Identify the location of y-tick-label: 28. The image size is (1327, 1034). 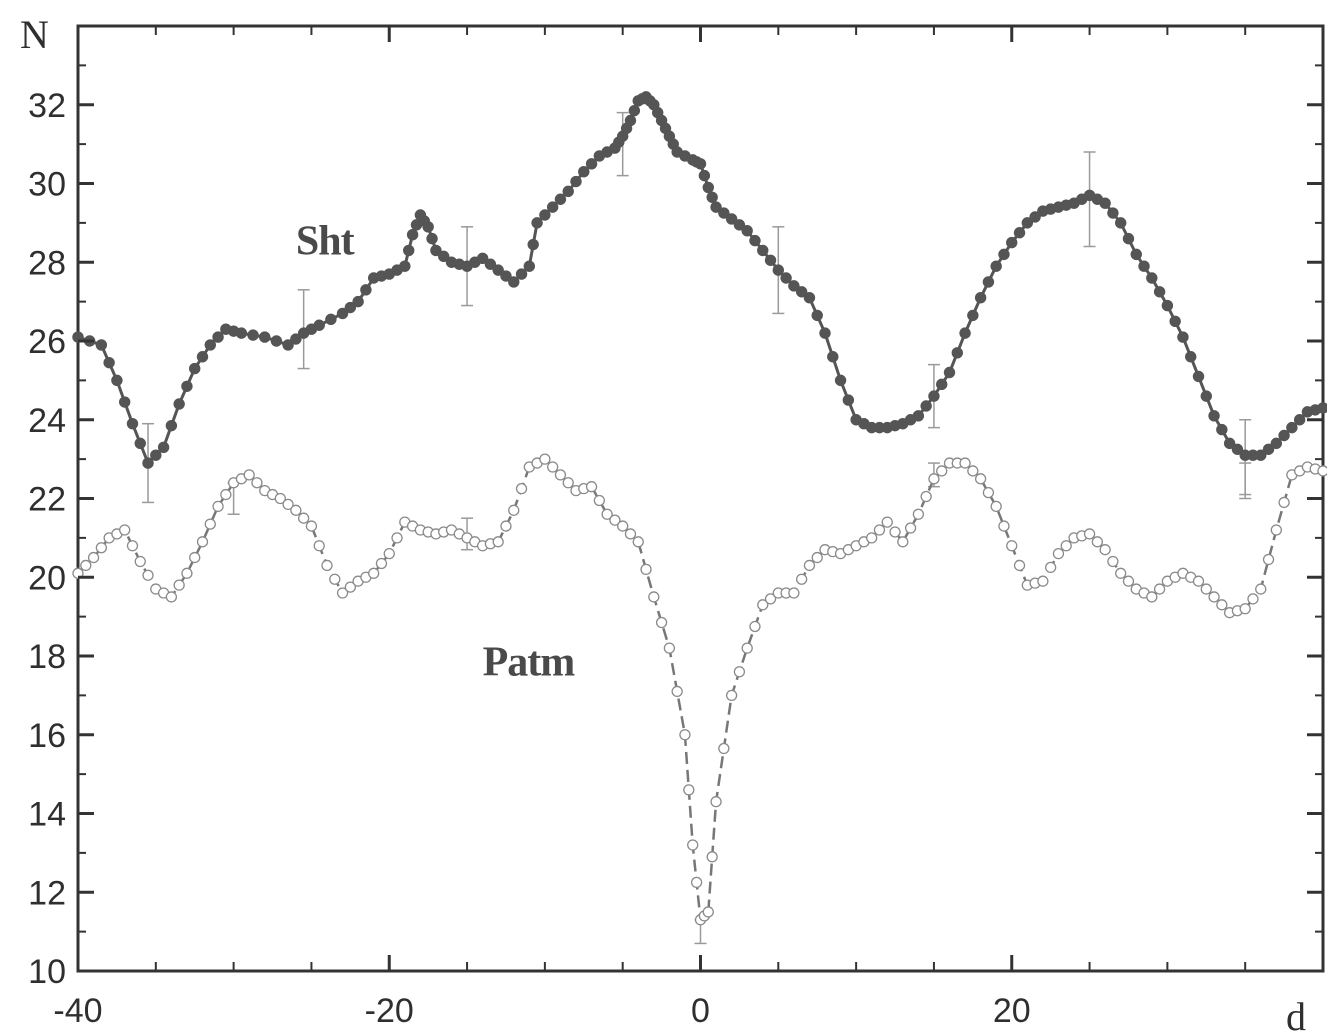
(47, 263).